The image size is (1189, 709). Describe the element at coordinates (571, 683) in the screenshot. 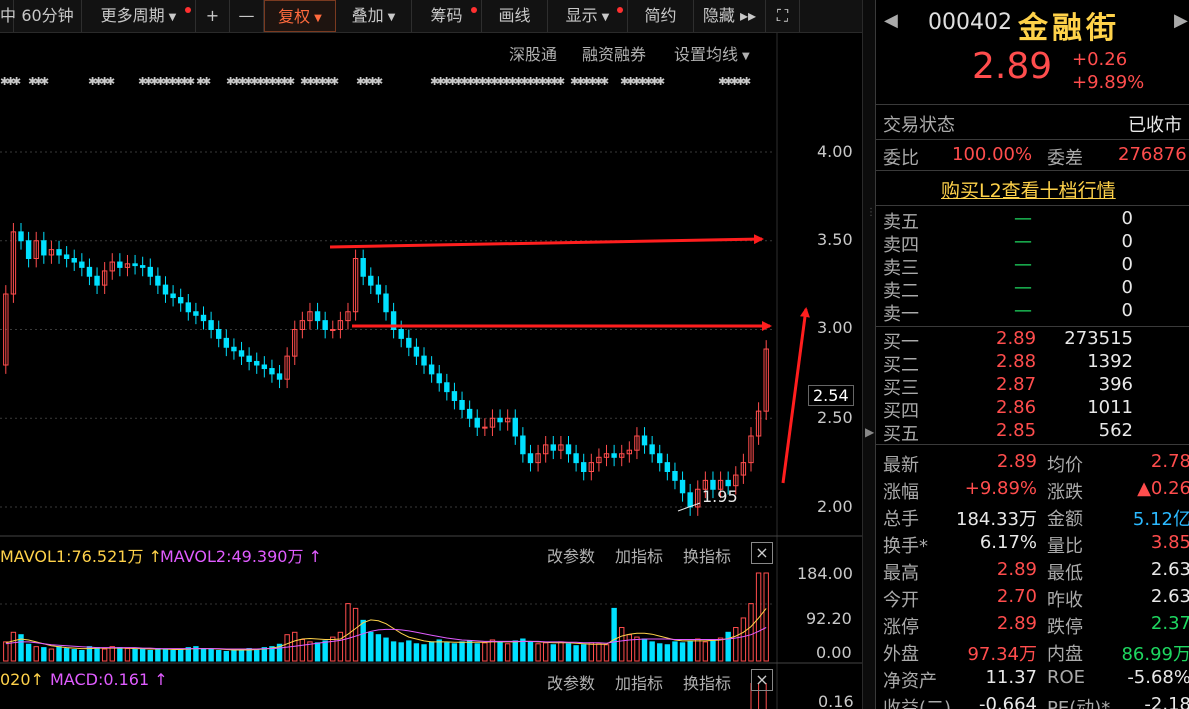

I see `macd-params-button: 改参数` at that location.